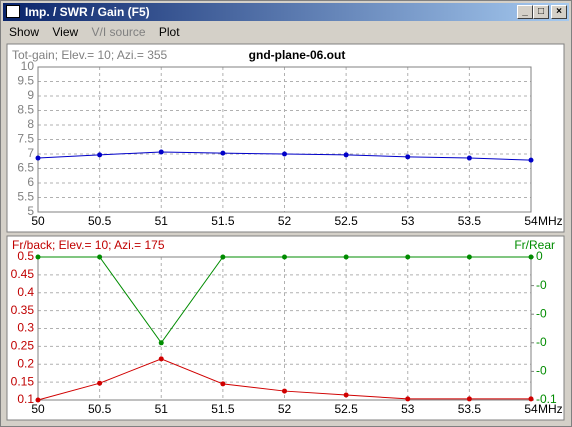 This screenshot has width=572, height=427. What do you see at coordinates (25, 292) in the screenshot?
I see `y-tick-label: 0.4` at bounding box center [25, 292].